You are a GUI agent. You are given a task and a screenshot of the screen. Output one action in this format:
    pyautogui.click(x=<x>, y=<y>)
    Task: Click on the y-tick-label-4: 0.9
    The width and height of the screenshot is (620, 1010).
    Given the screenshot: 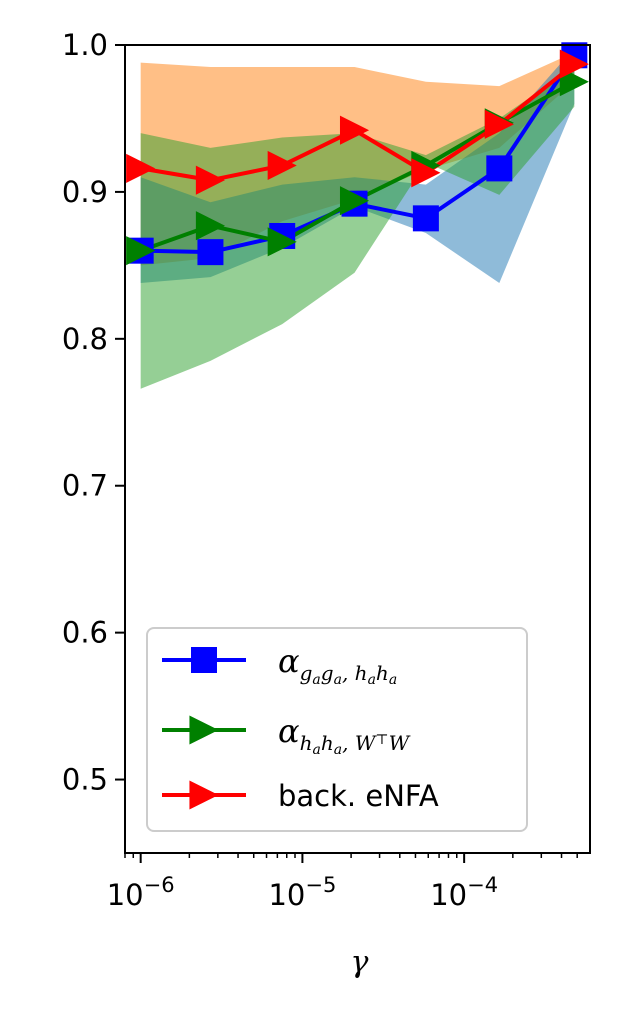 What is the action you would take?
    pyautogui.click(x=85, y=192)
    